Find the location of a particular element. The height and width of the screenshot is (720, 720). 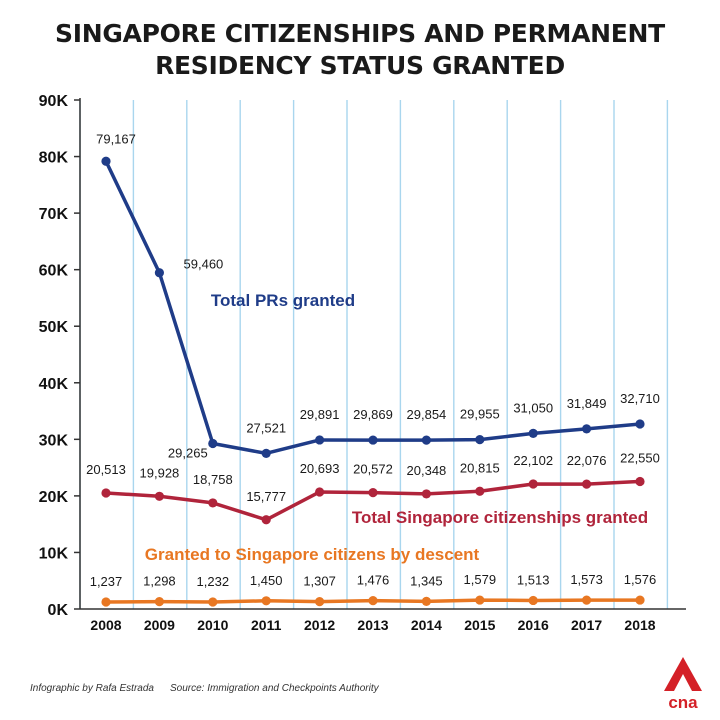

data-label: 29,854 is located at coordinates (427, 414).